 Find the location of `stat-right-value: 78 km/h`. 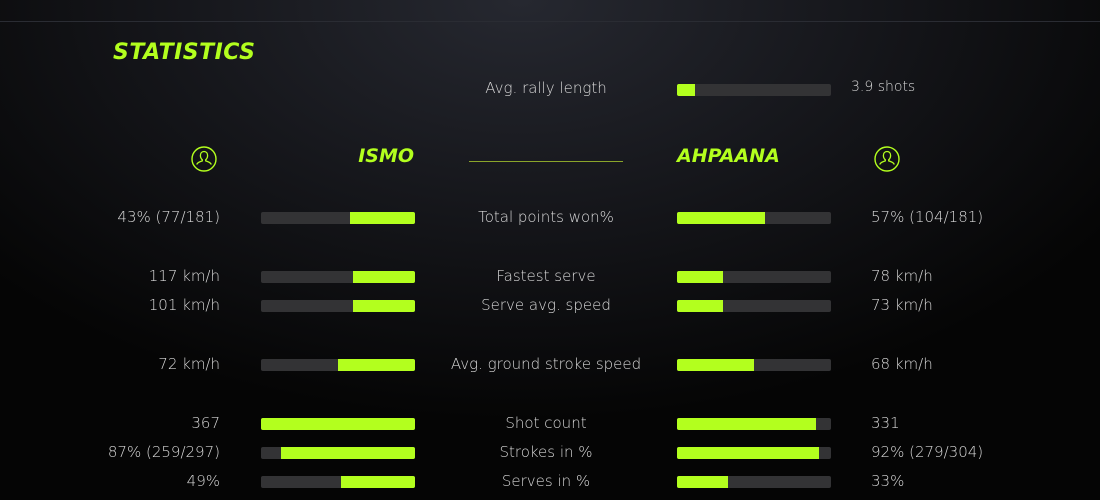

stat-right-value: 78 km/h is located at coordinates (902, 276).